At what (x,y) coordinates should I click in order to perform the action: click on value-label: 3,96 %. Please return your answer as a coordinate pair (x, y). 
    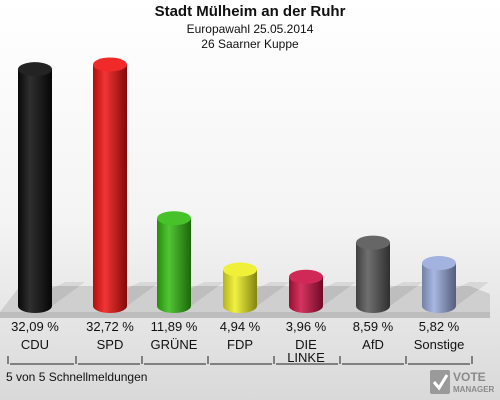
    Looking at the image, I should click on (306, 326).